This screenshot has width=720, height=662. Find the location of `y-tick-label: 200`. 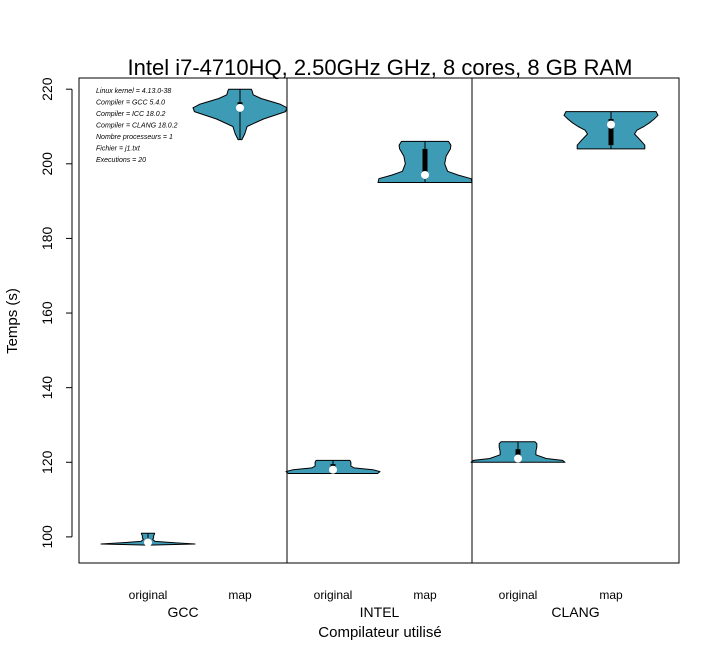

y-tick-label: 200 is located at coordinates (47, 164).